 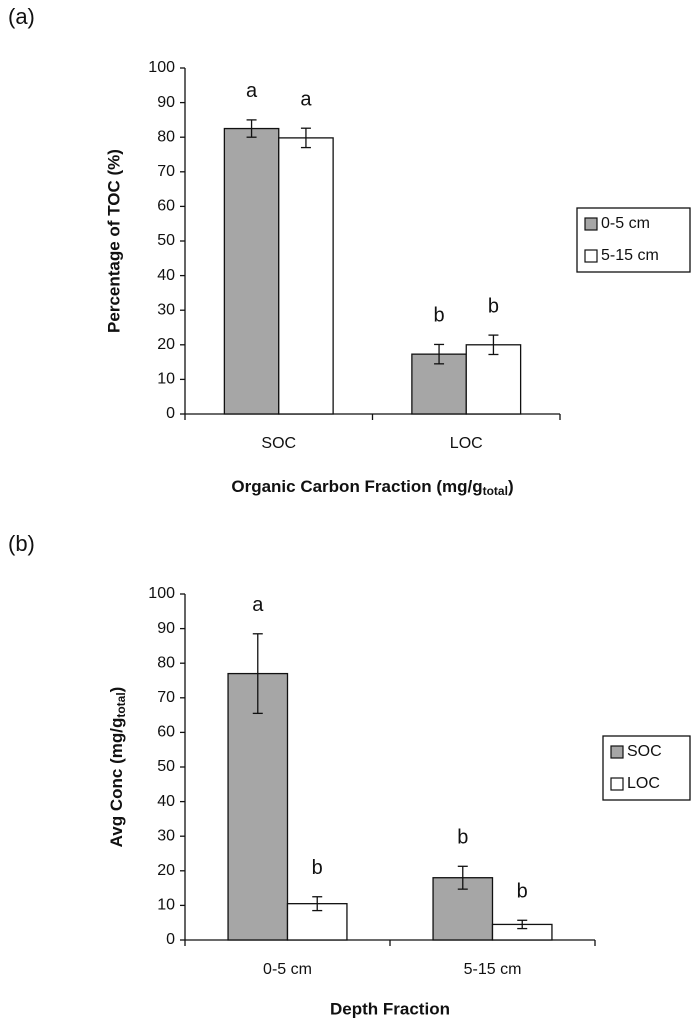 What do you see at coordinates (287, 969) in the screenshot?
I see `x-tick-label: 0-5 cm` at bounding box center [287, 969].